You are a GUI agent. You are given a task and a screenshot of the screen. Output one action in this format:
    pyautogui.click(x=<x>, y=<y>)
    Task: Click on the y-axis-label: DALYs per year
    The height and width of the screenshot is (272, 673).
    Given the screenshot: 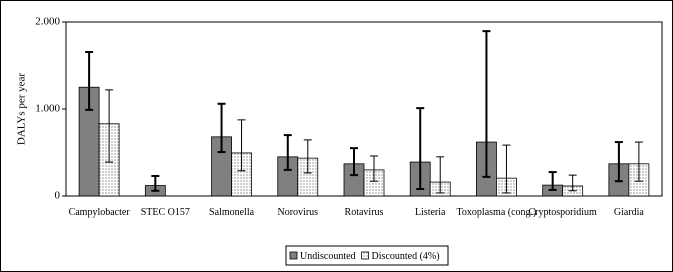 What is the action you would take?
    pyautogui.click(x=22, y=109)
    